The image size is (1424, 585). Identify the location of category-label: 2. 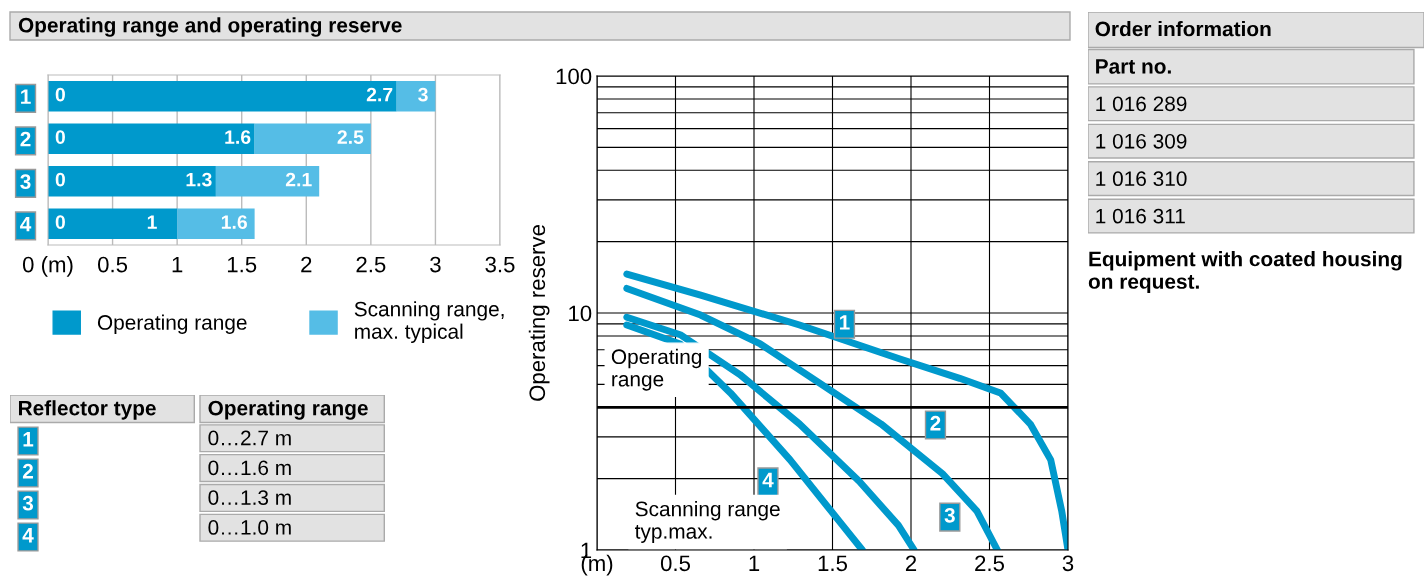
(935, 423).